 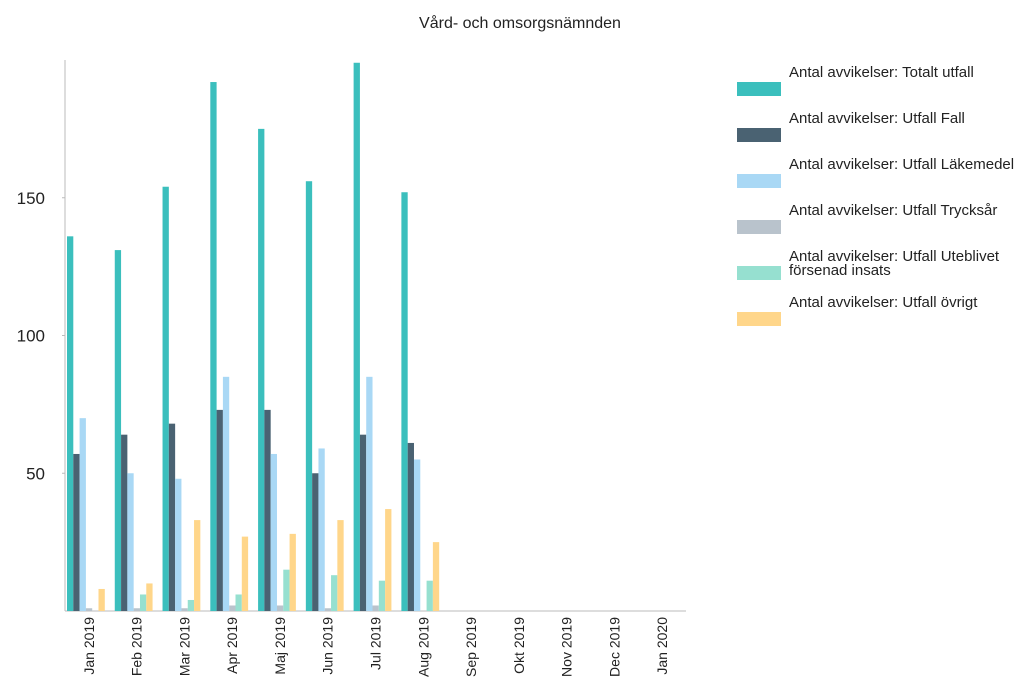 What do you see at coordinates (328, 646) in the screenshot?
I see `x-tick-label: Jun 2019` at bounding box center [328, 646].